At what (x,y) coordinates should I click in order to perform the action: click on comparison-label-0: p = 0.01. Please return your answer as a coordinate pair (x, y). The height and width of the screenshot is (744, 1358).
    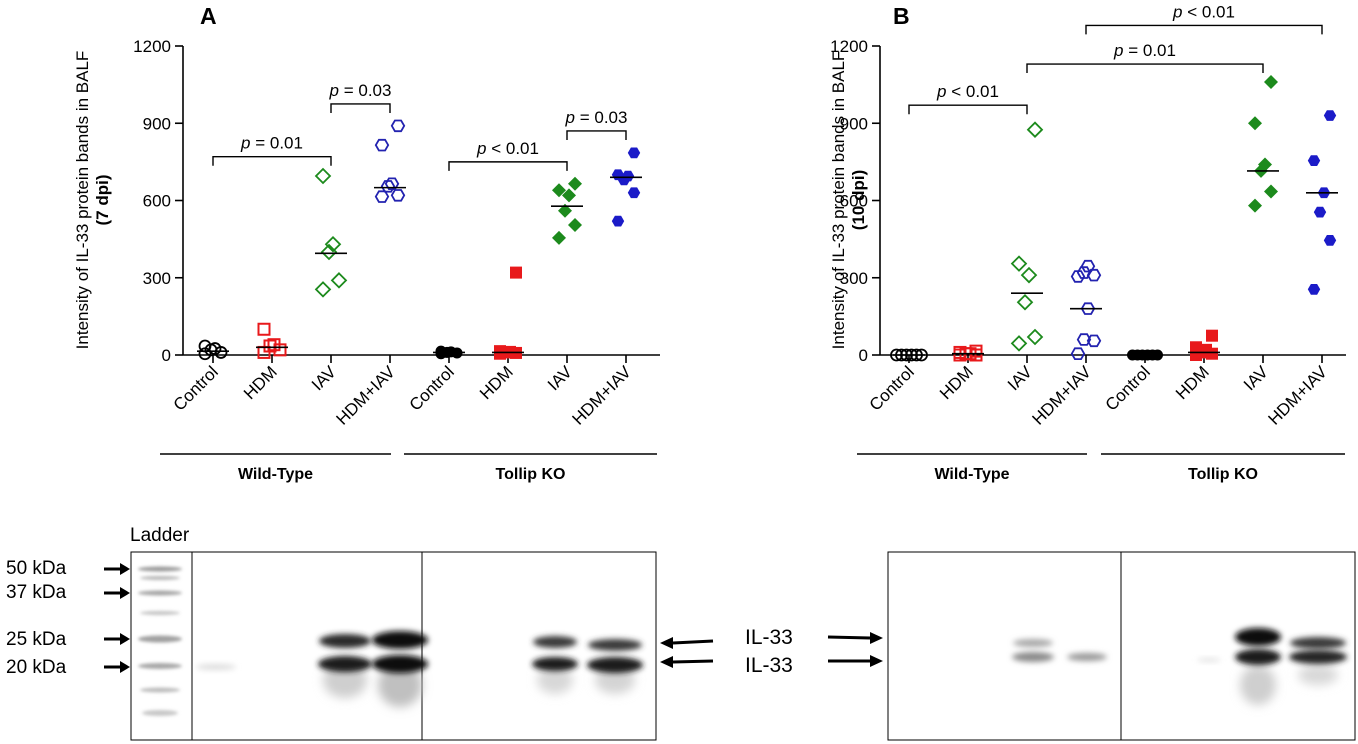
    Looking at the image, I should click on (271, 143).